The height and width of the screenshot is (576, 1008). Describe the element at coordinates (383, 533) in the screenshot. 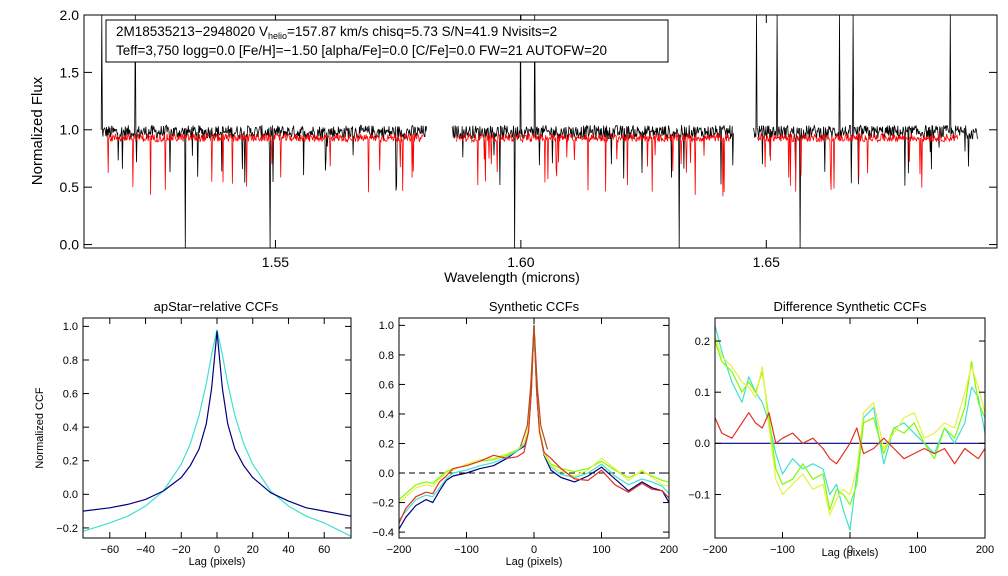

I see `synthetic-ccf-ytick-label: −0.4` at that location.